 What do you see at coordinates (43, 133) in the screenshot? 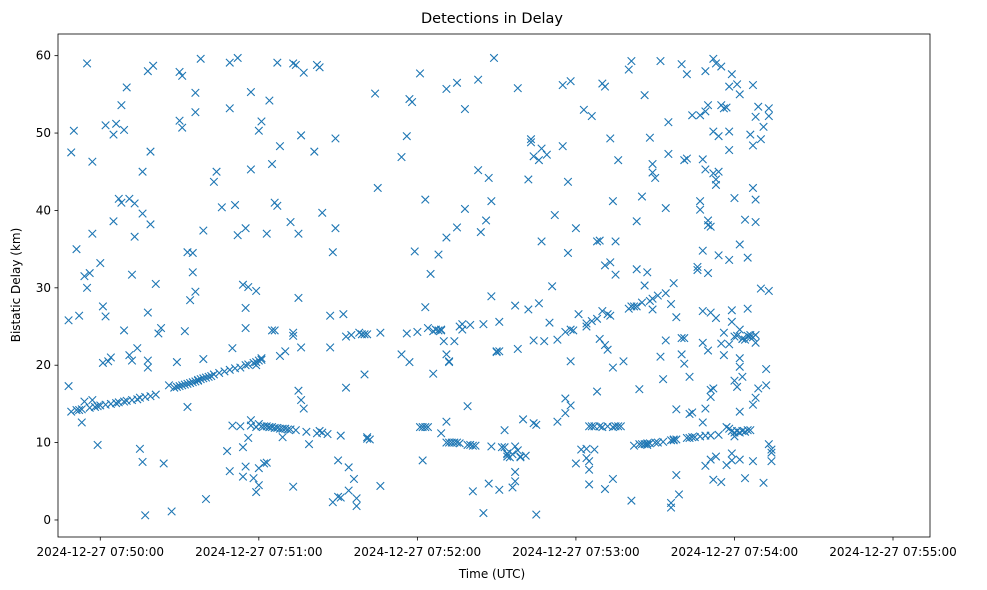
I see `y-tick-label: 50` at bounding box center [43, 133].